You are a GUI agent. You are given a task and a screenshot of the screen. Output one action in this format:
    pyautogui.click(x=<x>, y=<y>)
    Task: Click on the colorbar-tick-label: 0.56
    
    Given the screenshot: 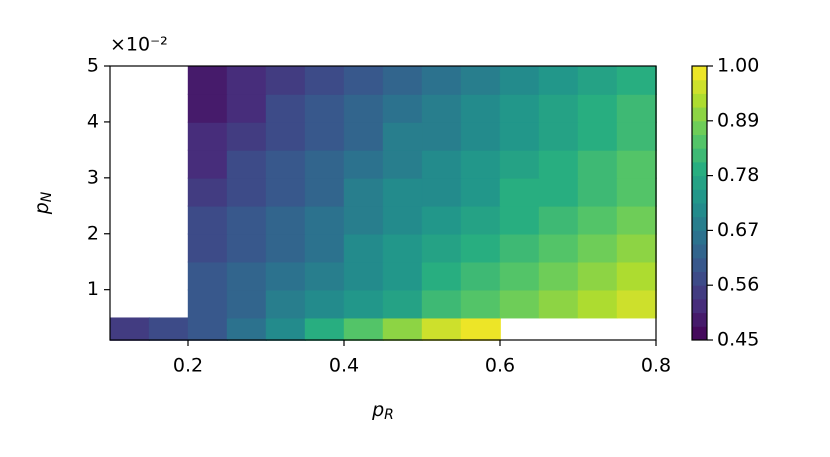 What is the action you would take?
    pyautogui.click(x=738, y=285)
    